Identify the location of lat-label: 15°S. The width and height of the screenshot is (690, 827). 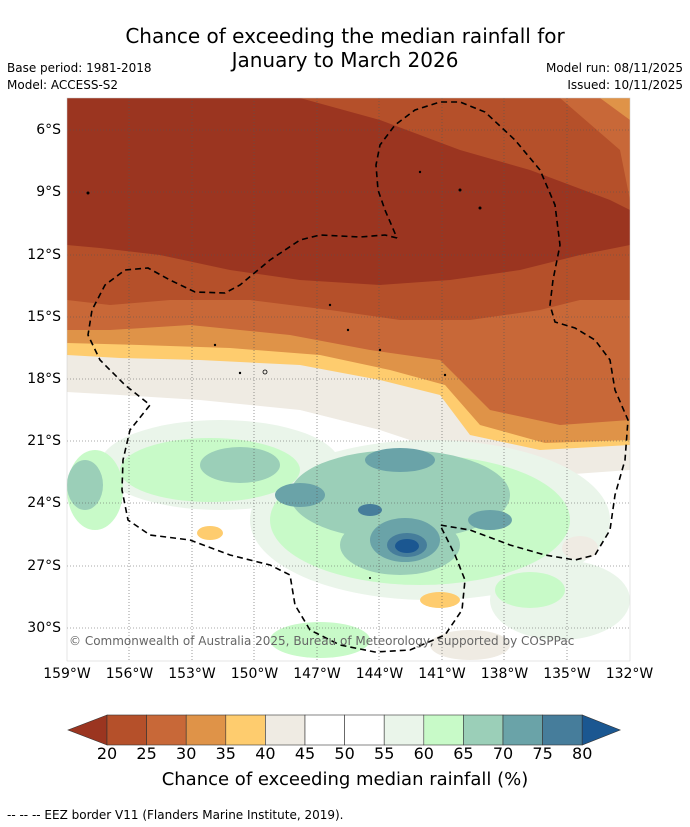
(44, 317).